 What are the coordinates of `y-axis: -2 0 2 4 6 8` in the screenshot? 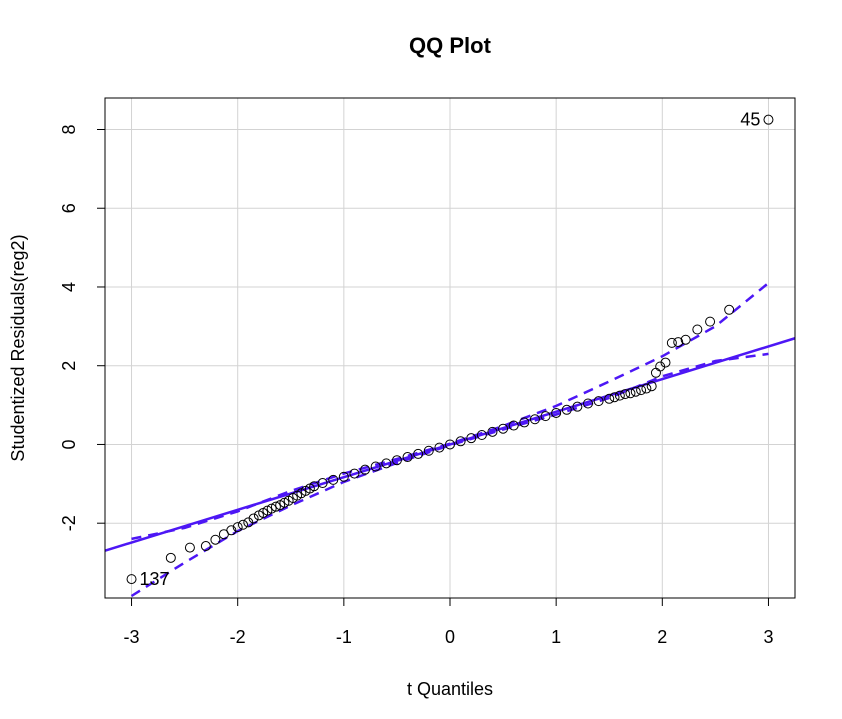 It's located at (82, 327).